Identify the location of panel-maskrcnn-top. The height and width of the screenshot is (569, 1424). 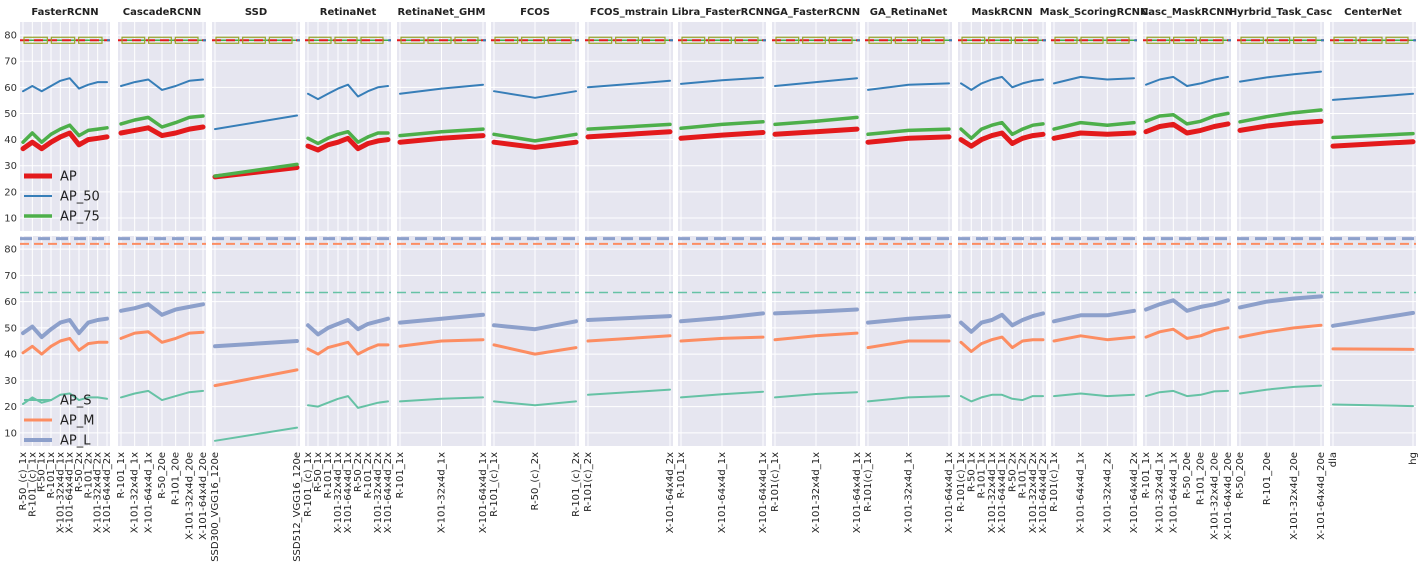
(1002, 126).